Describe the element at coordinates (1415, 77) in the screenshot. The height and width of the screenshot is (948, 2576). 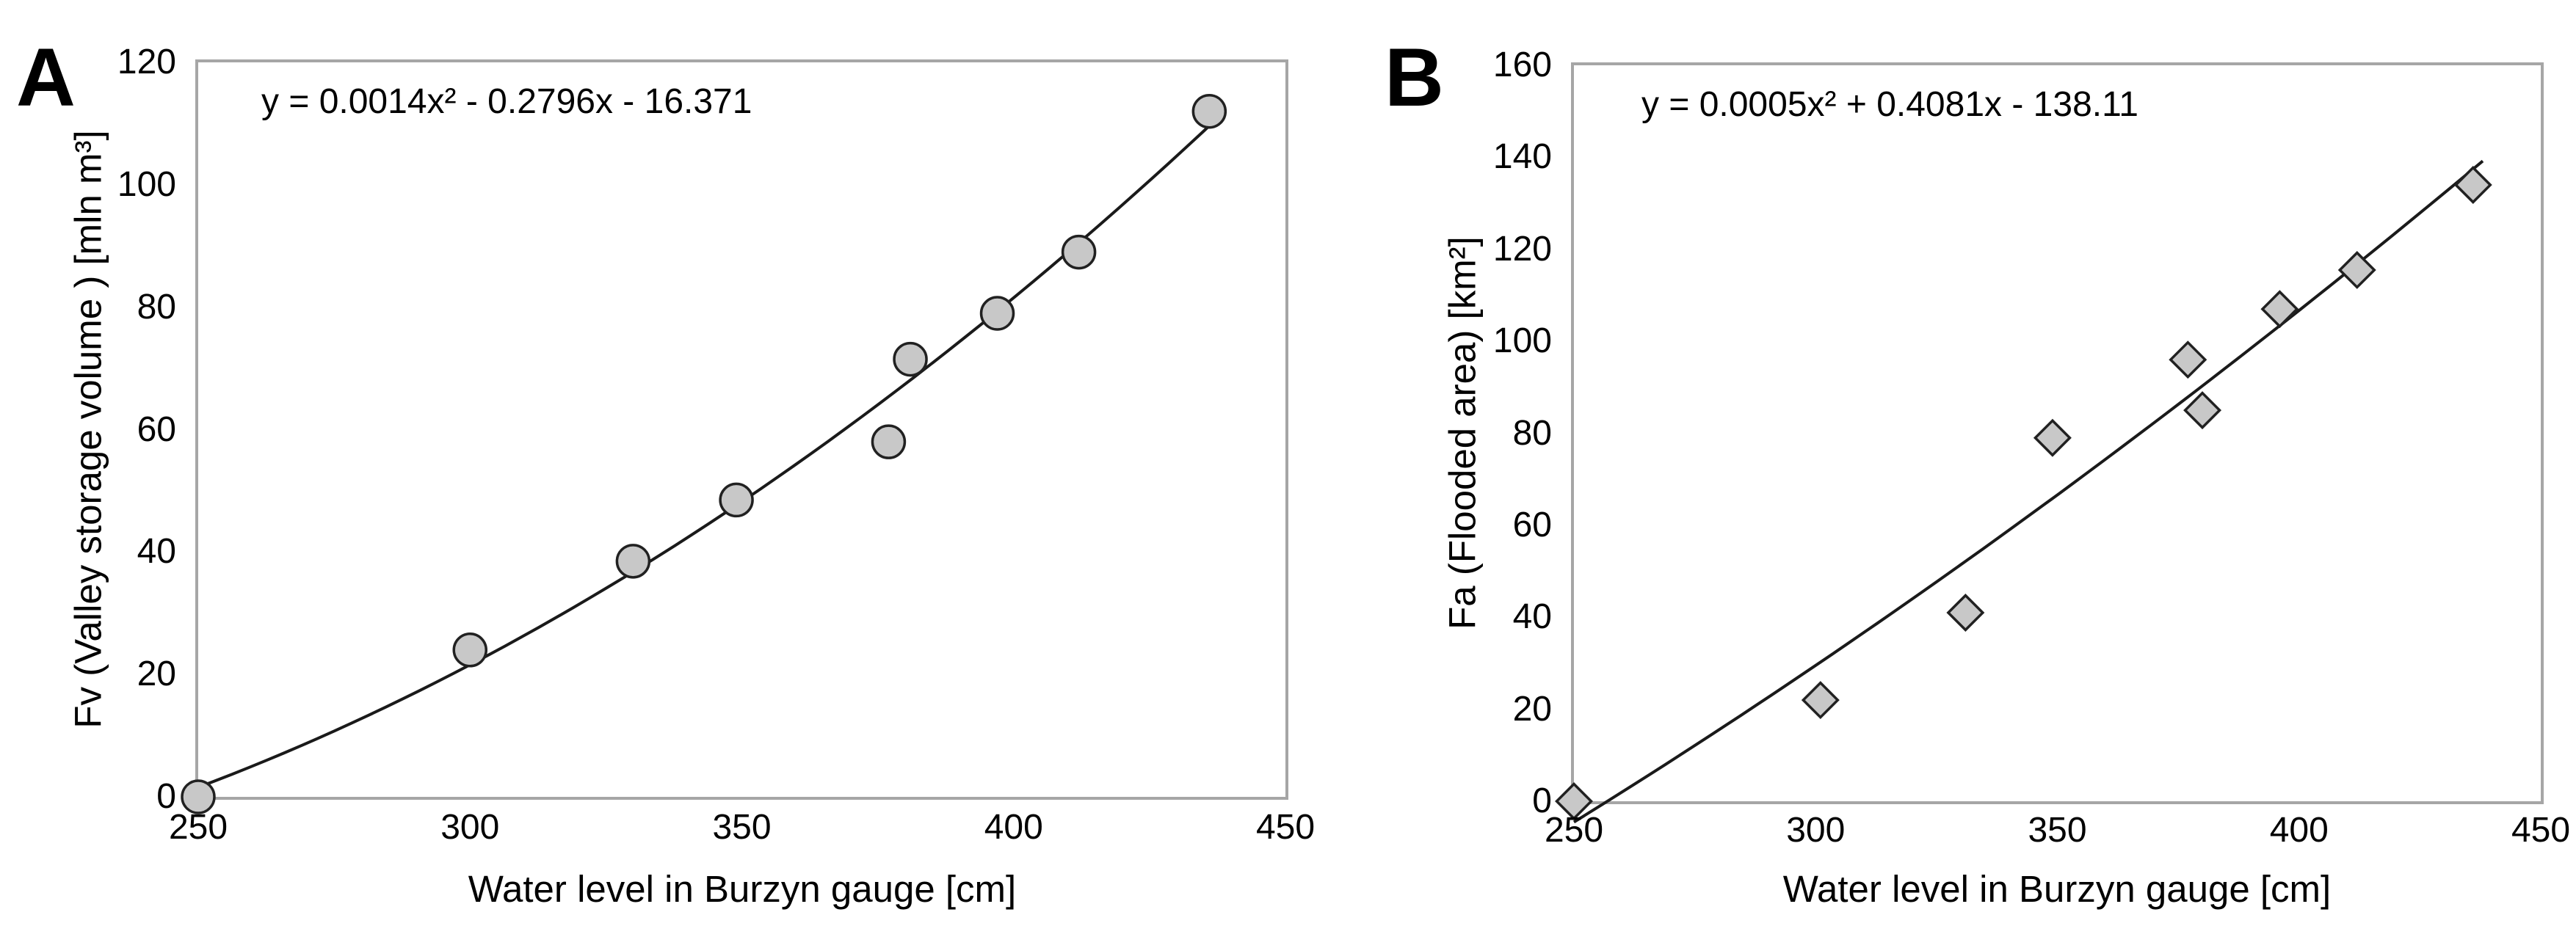
I see `panel-label-b: B` at that location.